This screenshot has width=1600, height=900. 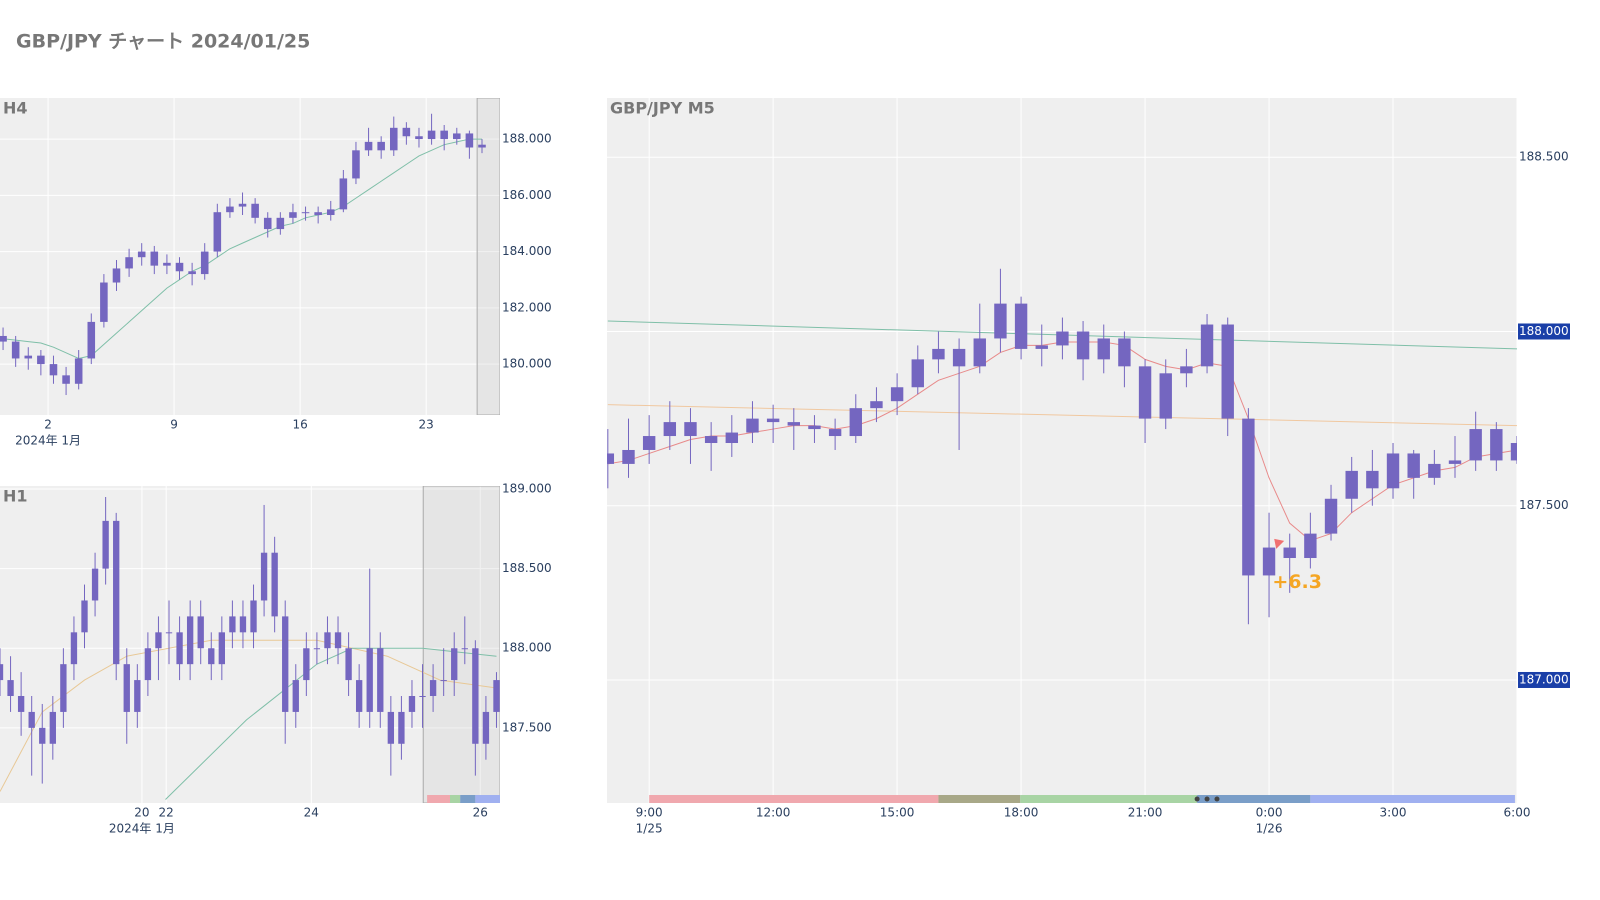 I want to click on y-tick-label: 187.500, so click(x=1544, y=505).